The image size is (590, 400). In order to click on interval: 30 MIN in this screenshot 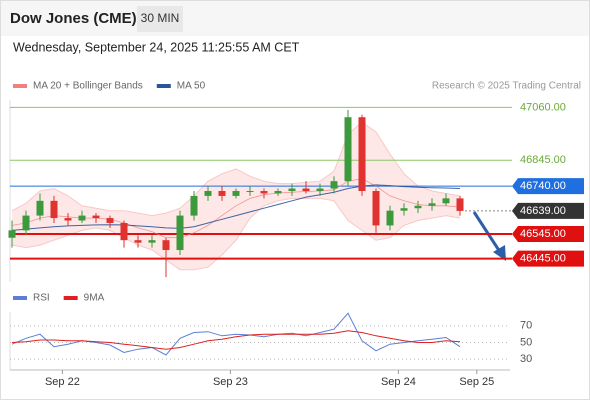, I will do `click(160, 18)`.